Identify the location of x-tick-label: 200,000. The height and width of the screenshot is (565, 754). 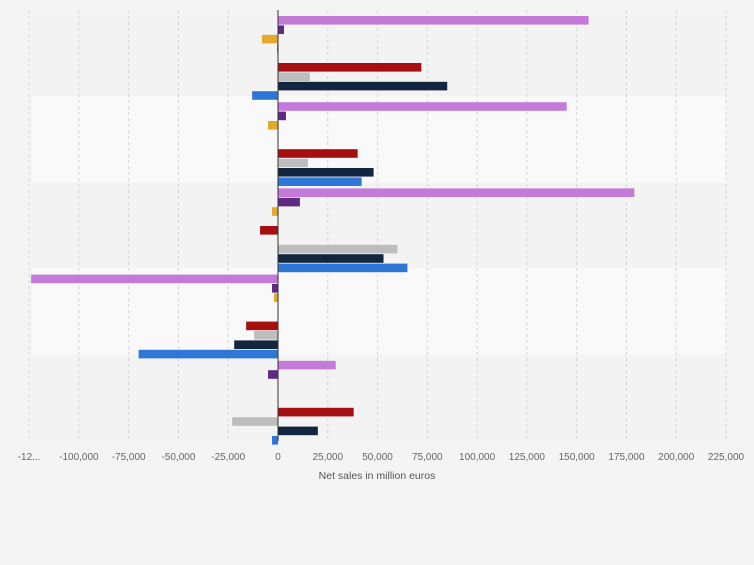
(676, 457).